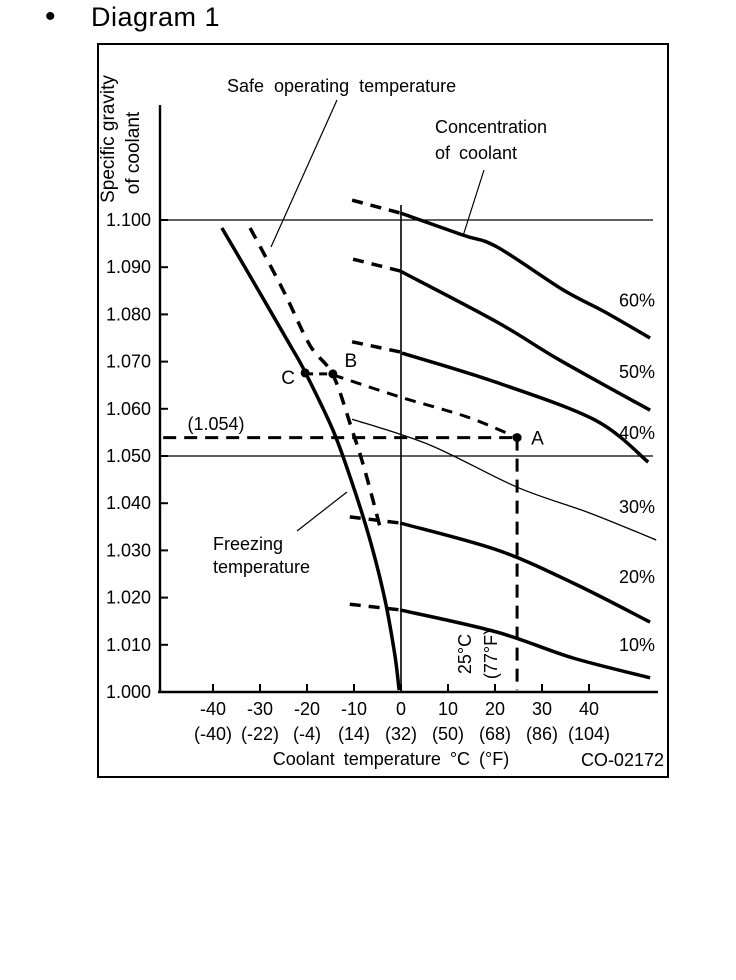 Image resolution: width=736 pixels, height=980 pixels. What do you see at coordinates (375, 520) in the screenshot?
I see `concentration-curve-intro-20%` at bounding box center [375, 520].